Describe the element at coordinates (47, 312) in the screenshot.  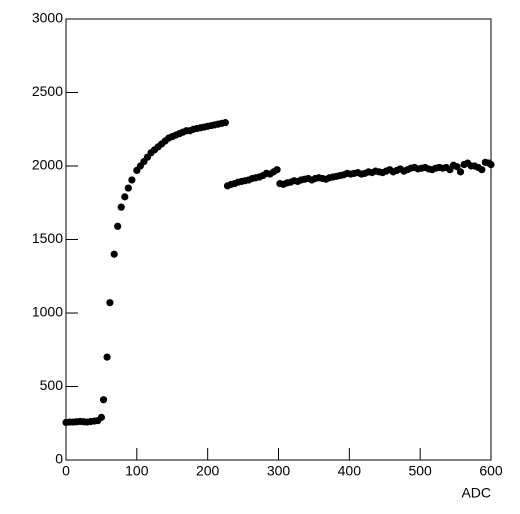
I see `y-tick-label: 1000` at that location.